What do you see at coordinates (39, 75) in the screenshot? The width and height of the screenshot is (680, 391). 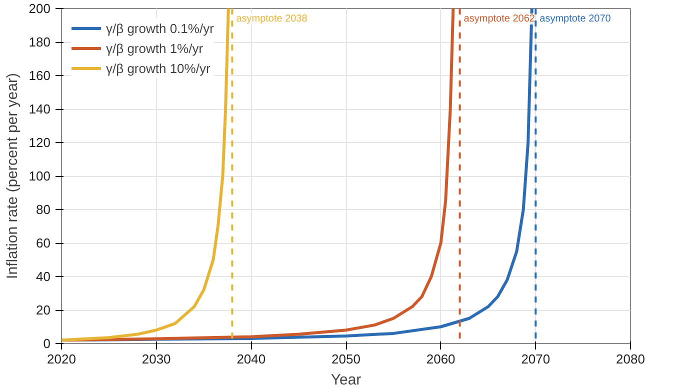 I see `y-tick-label: 160` at bounding box center [39, 75].